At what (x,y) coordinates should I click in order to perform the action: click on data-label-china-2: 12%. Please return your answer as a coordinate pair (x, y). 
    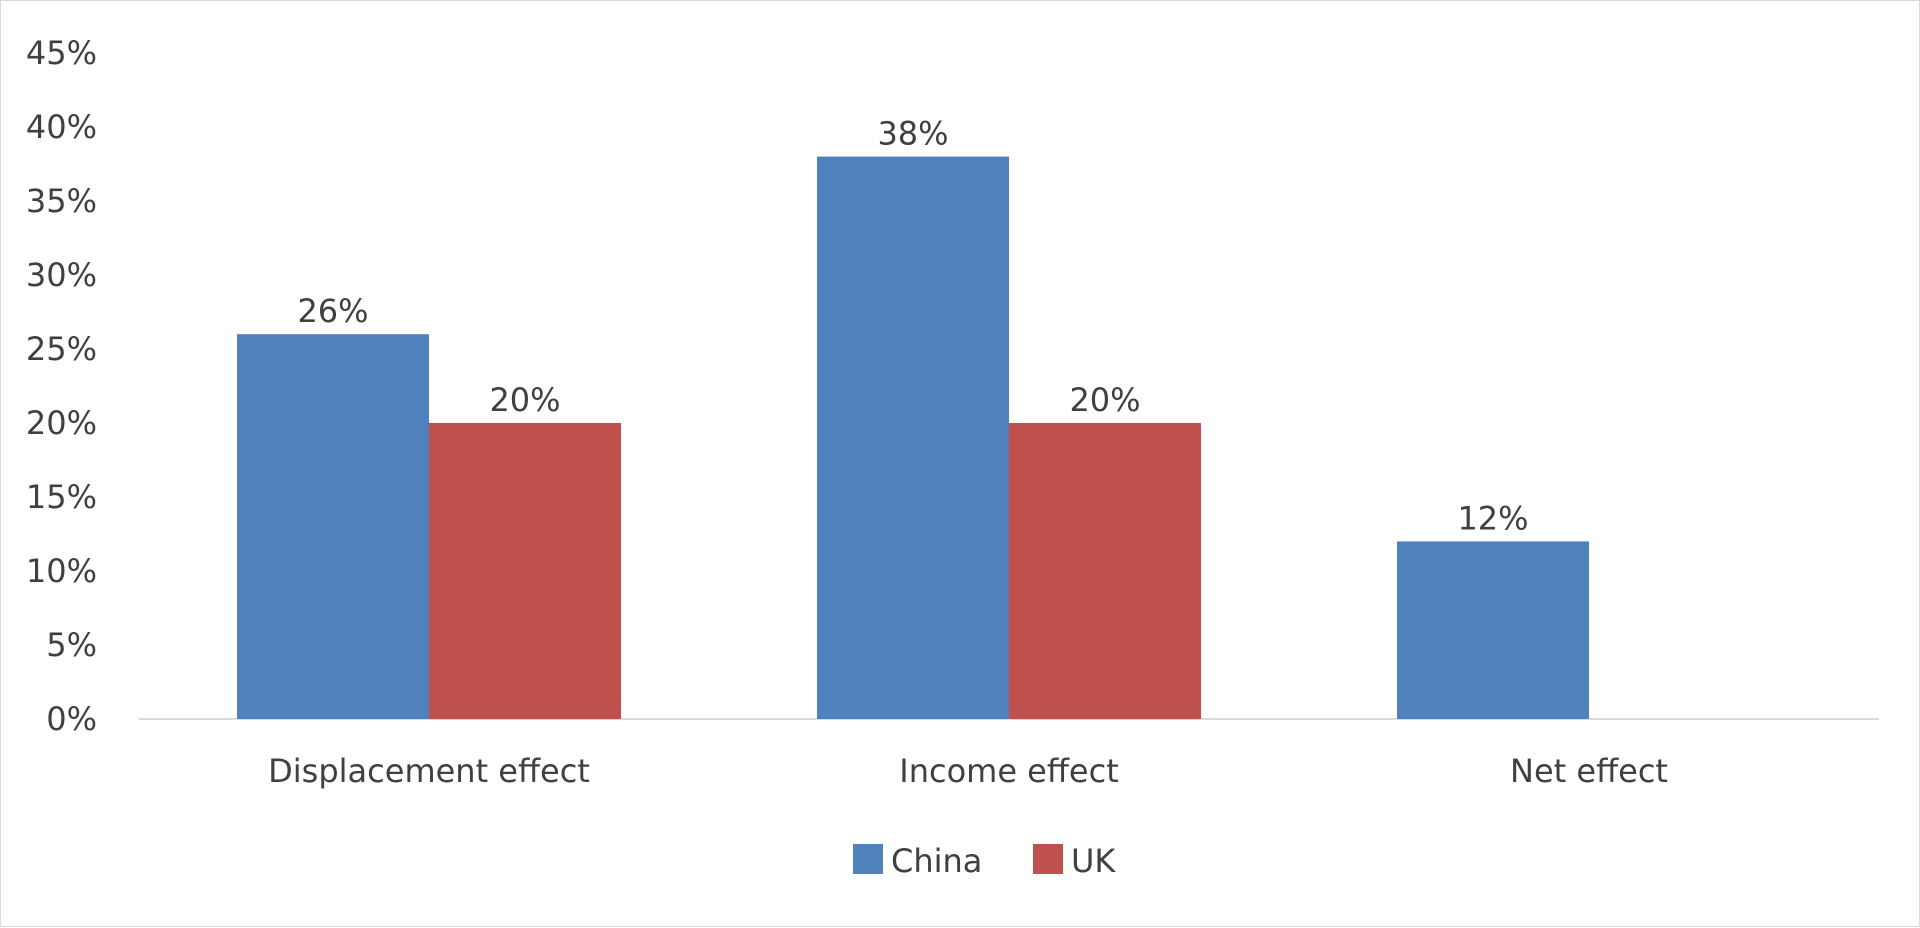
    Looking at the image, I should click on (1492, 518).